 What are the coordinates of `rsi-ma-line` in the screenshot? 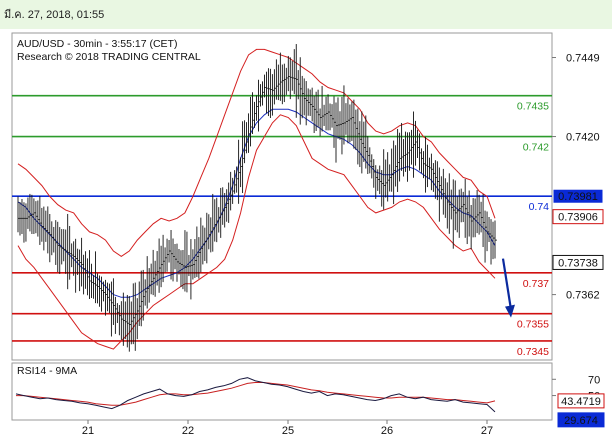 It's located at (256, 394).